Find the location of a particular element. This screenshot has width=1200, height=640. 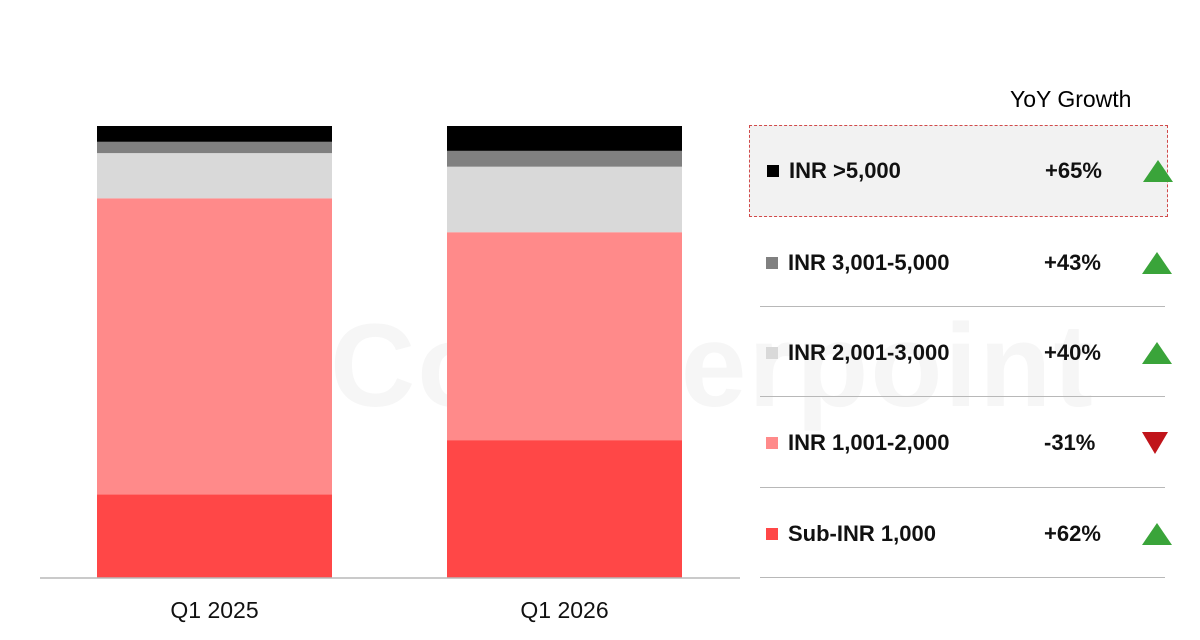

legend-label: INR 1,001-2,000 is located at coordinates (869, 442).